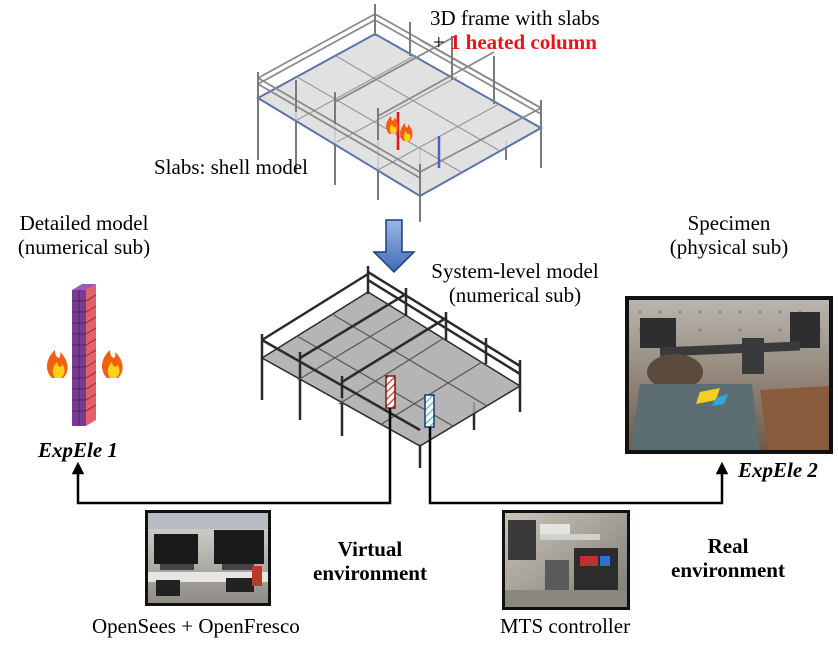  Describe the element at coordinates (57, 364) in the screenshot. I see `left-flame-icon` at that location.